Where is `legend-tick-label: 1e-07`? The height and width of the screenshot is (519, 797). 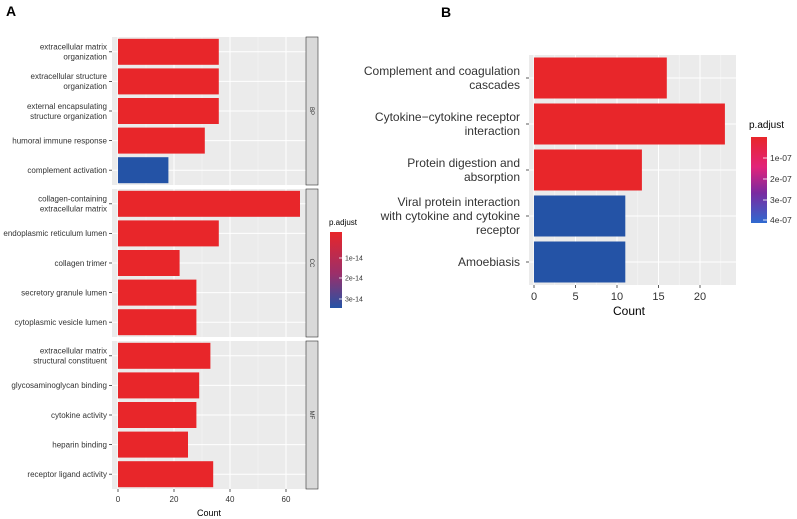
legend-tick-label: 1e-07 is located at coordinates (781, 158).